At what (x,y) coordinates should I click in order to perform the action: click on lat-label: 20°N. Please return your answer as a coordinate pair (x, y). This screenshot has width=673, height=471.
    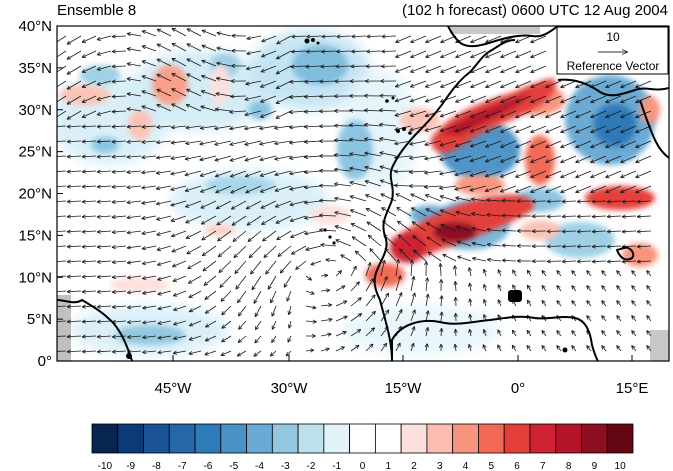
    Looking at the image, I should click on (35, 194).